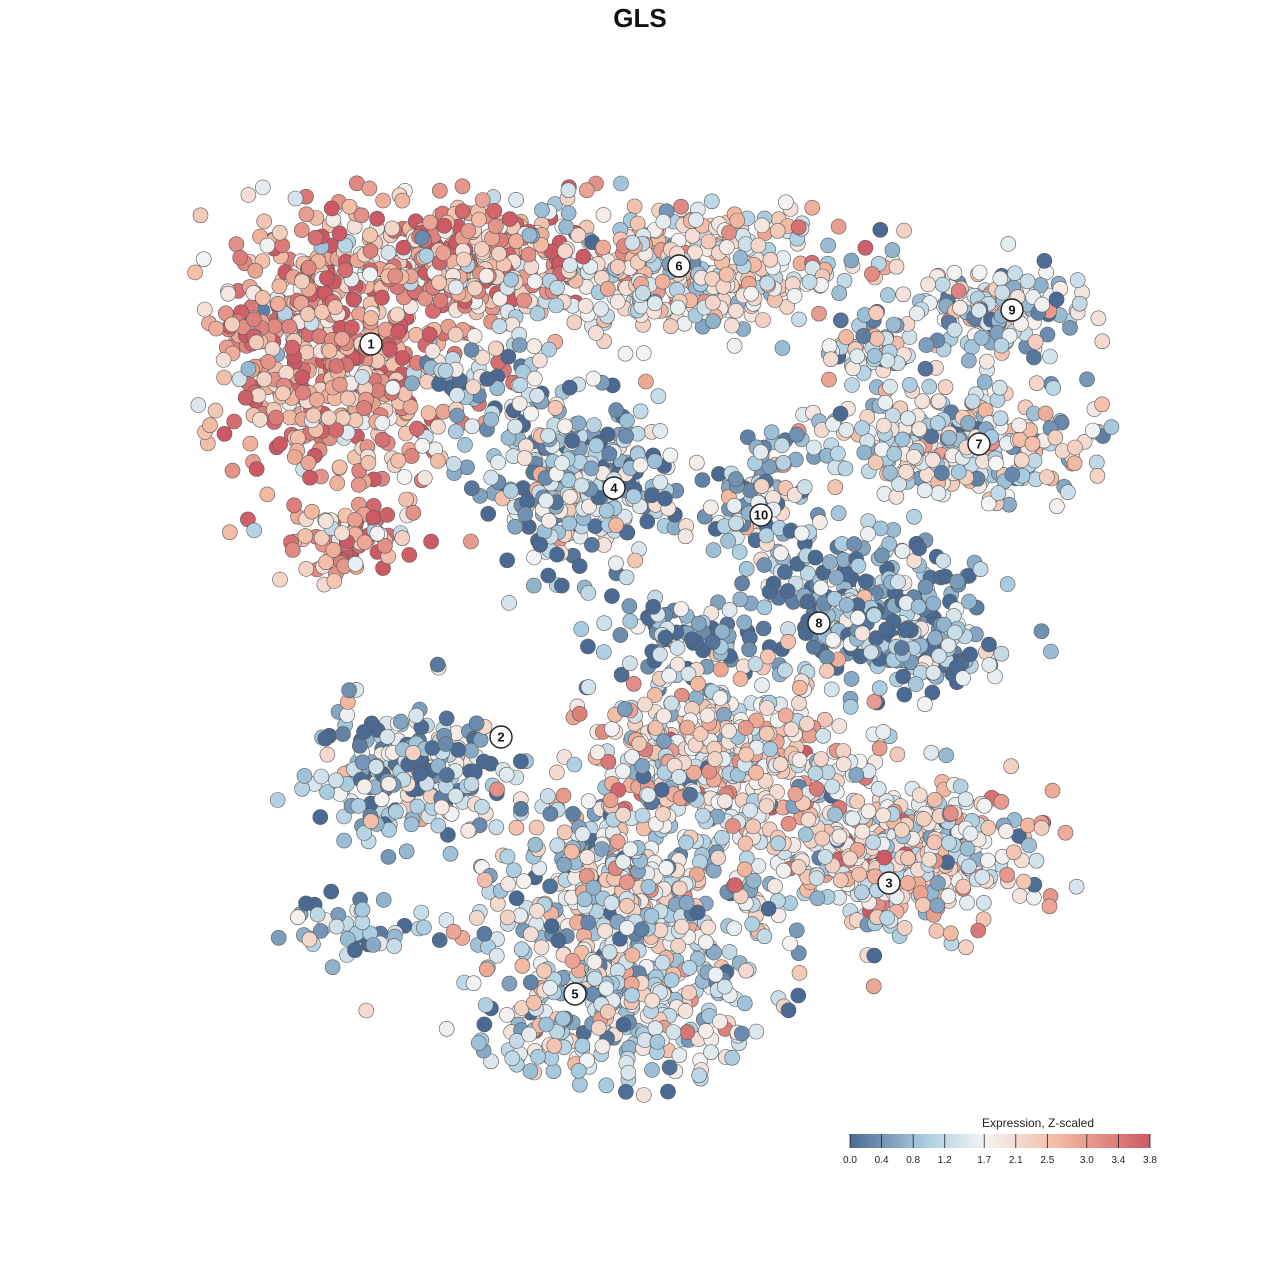  Describe the element at coordinates (614, 488) in the screenshot. I see `svg-text: 4` at that location.